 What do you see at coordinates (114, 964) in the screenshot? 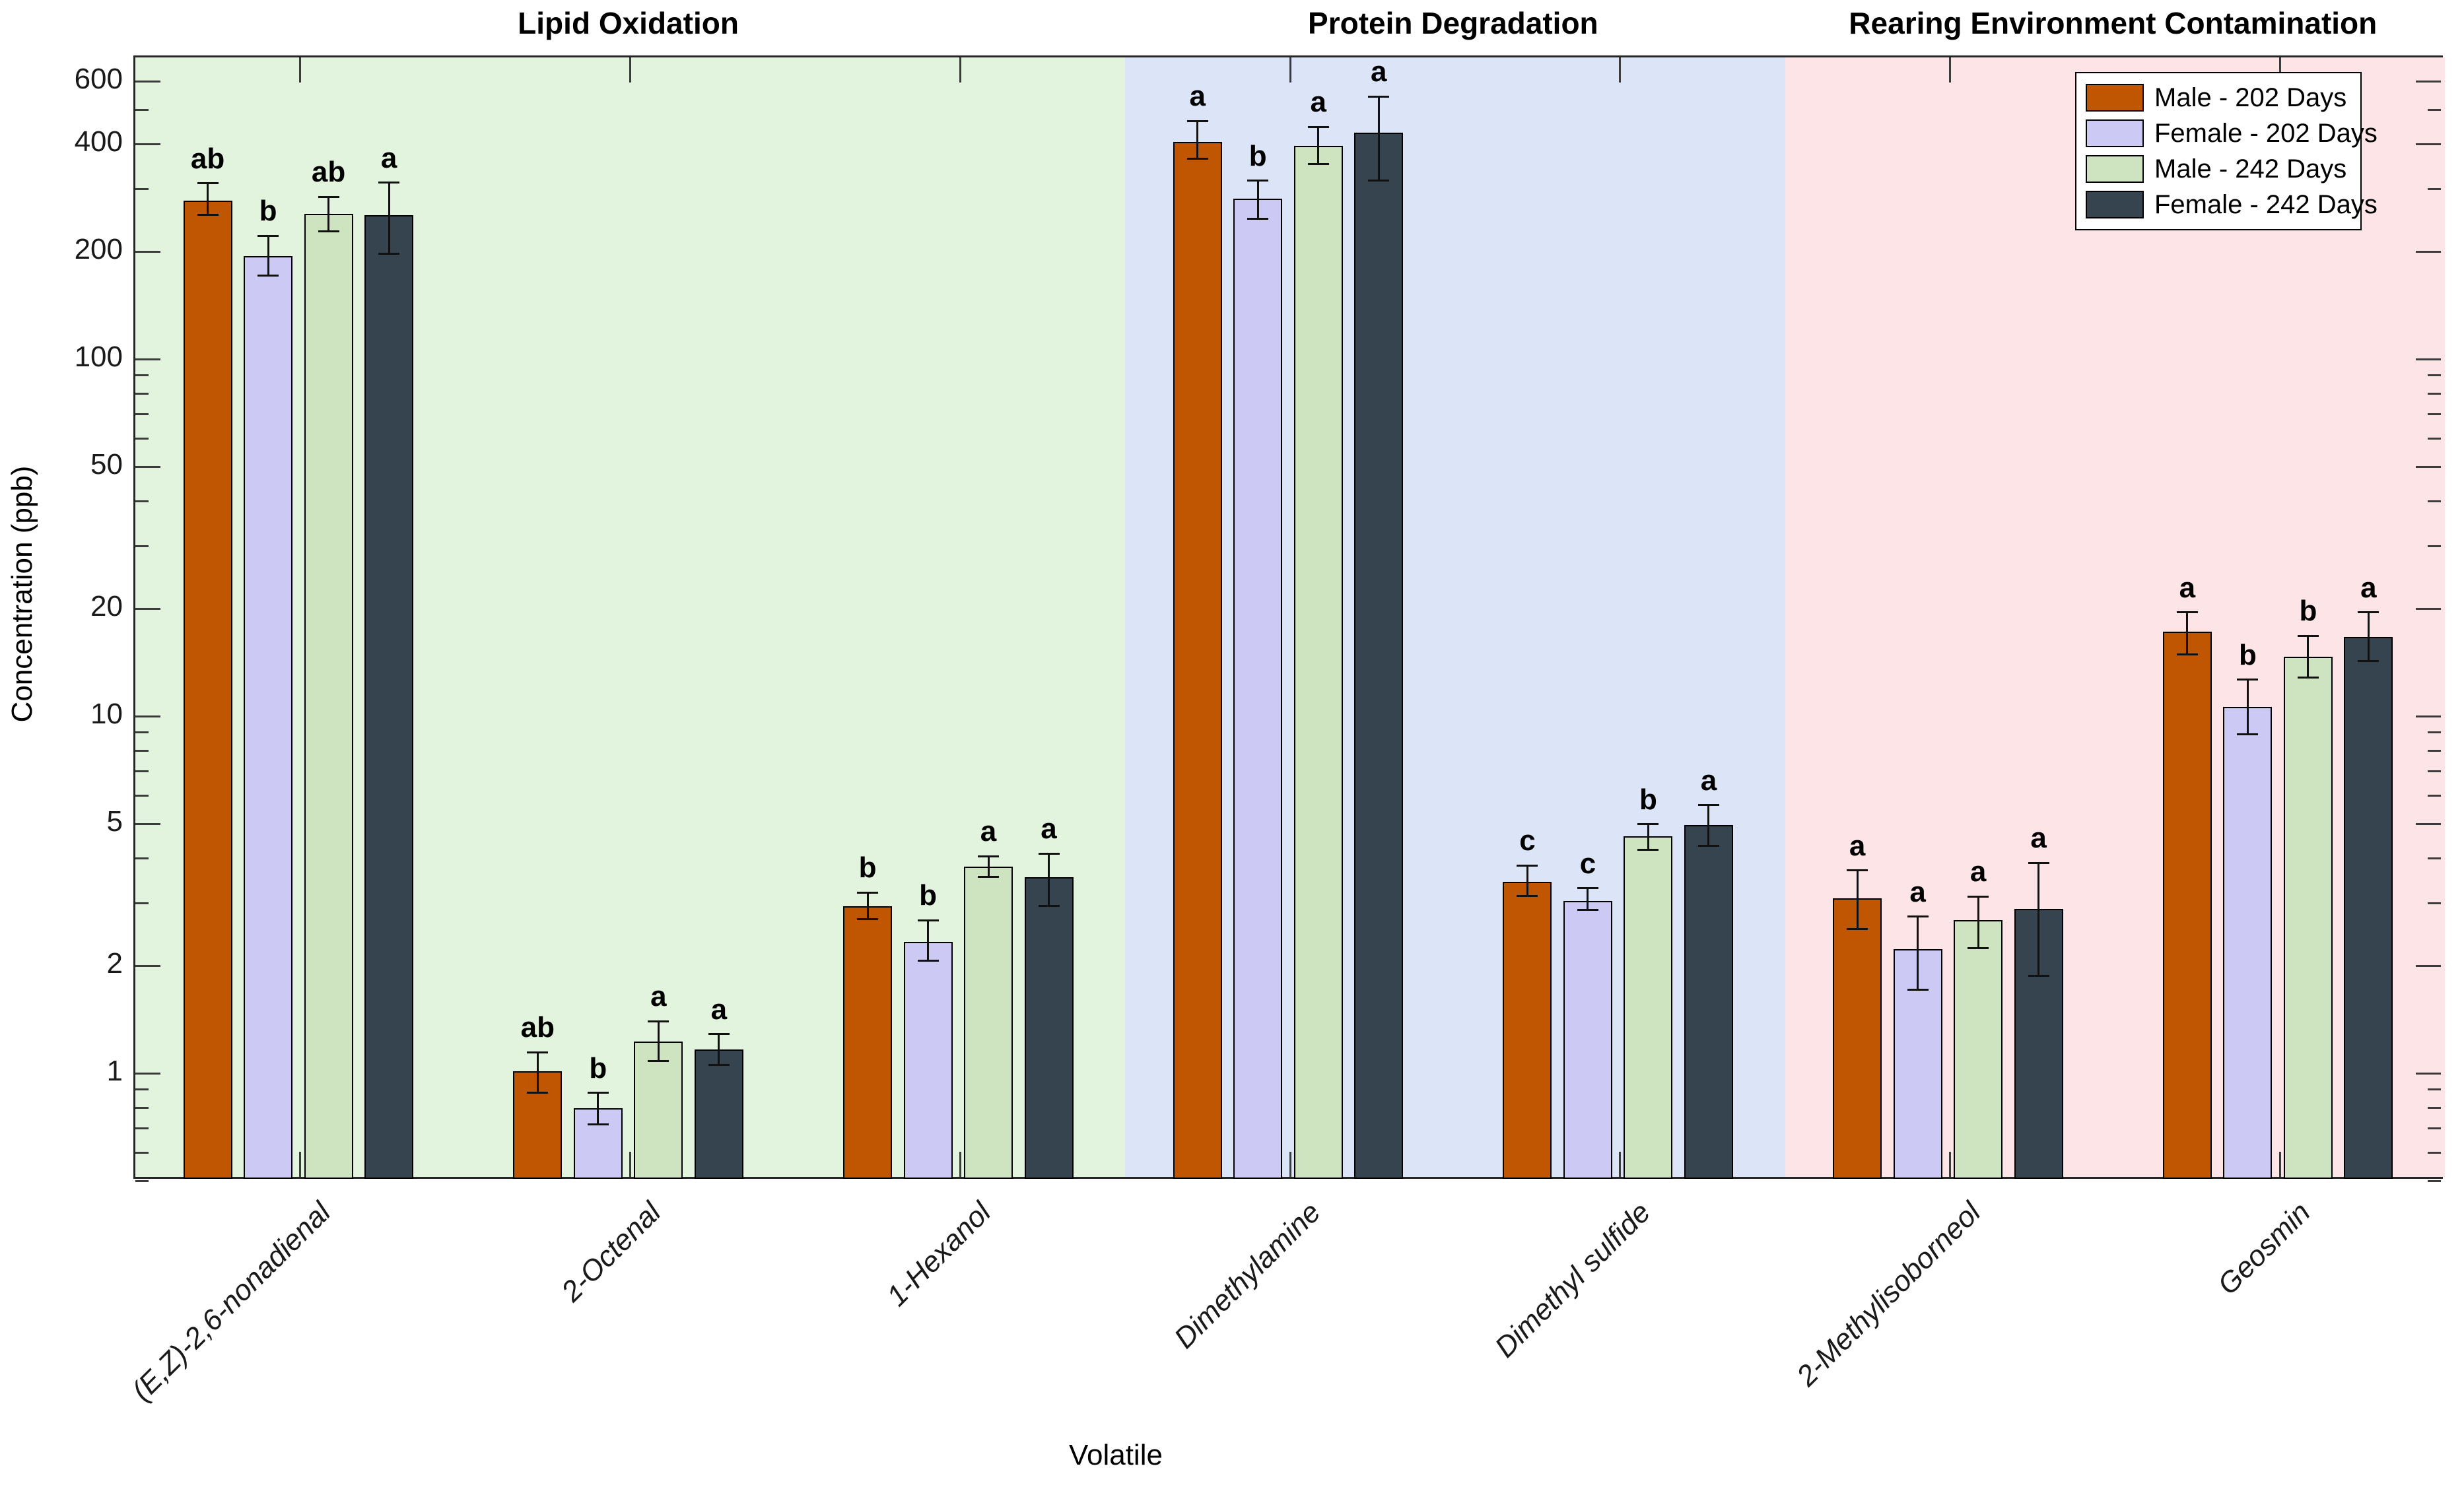
I see `y-tick-label: 2` at bounding box center [114, 964].